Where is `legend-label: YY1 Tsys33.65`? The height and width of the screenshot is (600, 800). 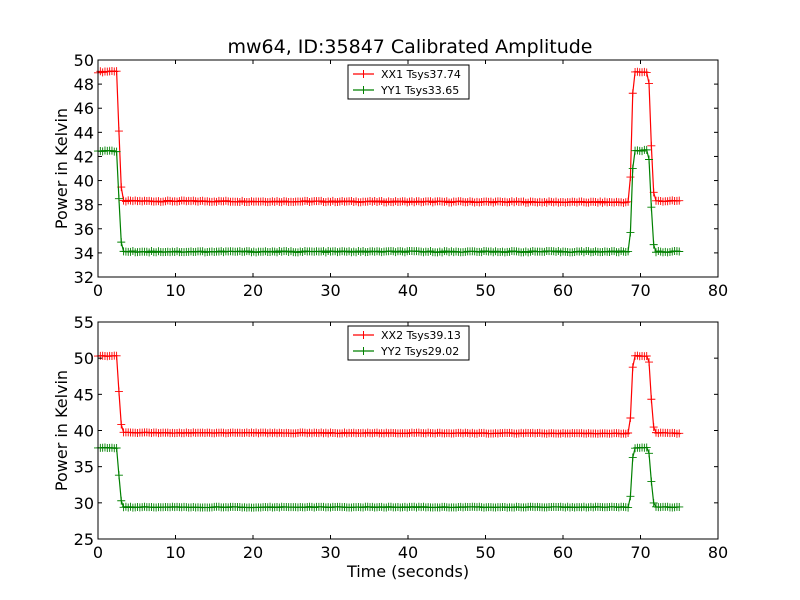
legend-label: YY1 Tsys33.65 is located at coordinates (419, 90).